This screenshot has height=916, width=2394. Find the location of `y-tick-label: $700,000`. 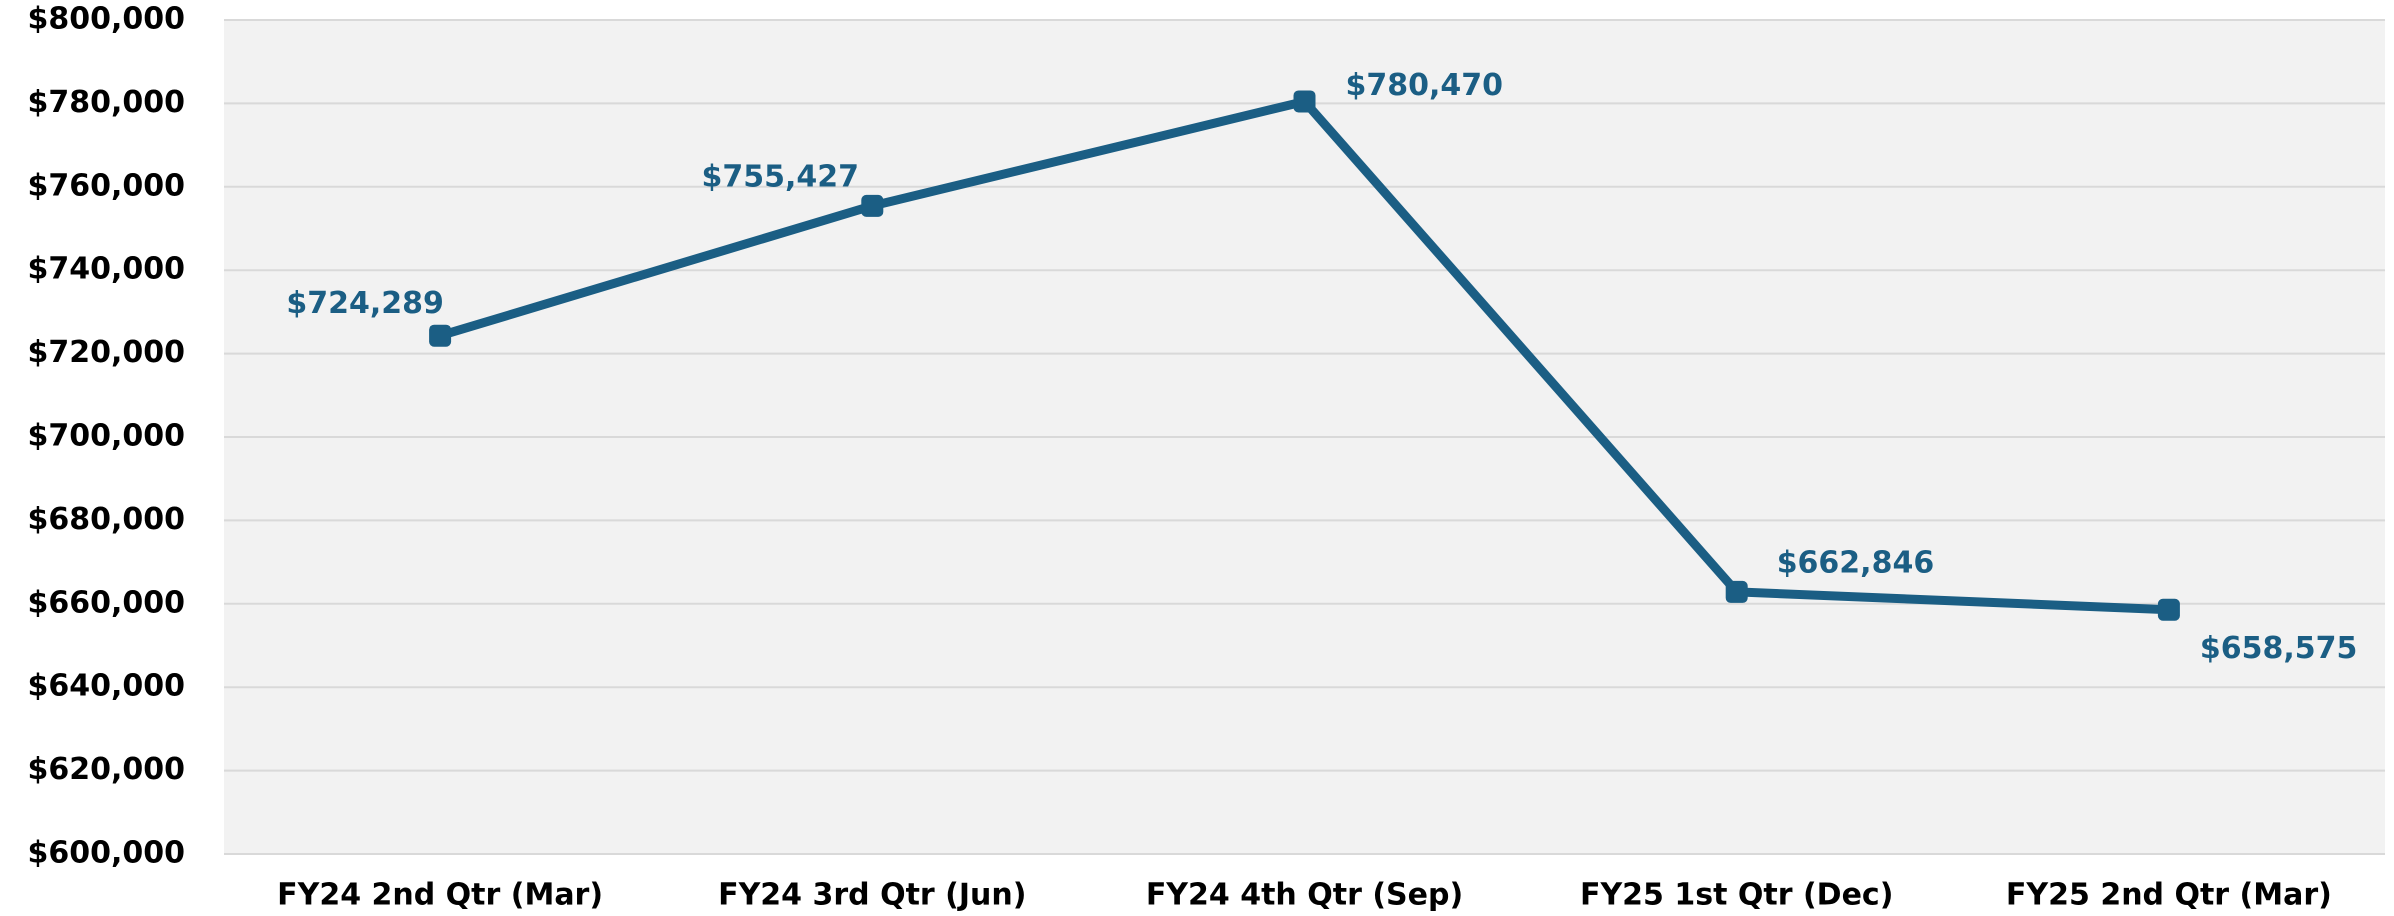

y-tick-label: $700,000 is located at coordinates (106, 436).